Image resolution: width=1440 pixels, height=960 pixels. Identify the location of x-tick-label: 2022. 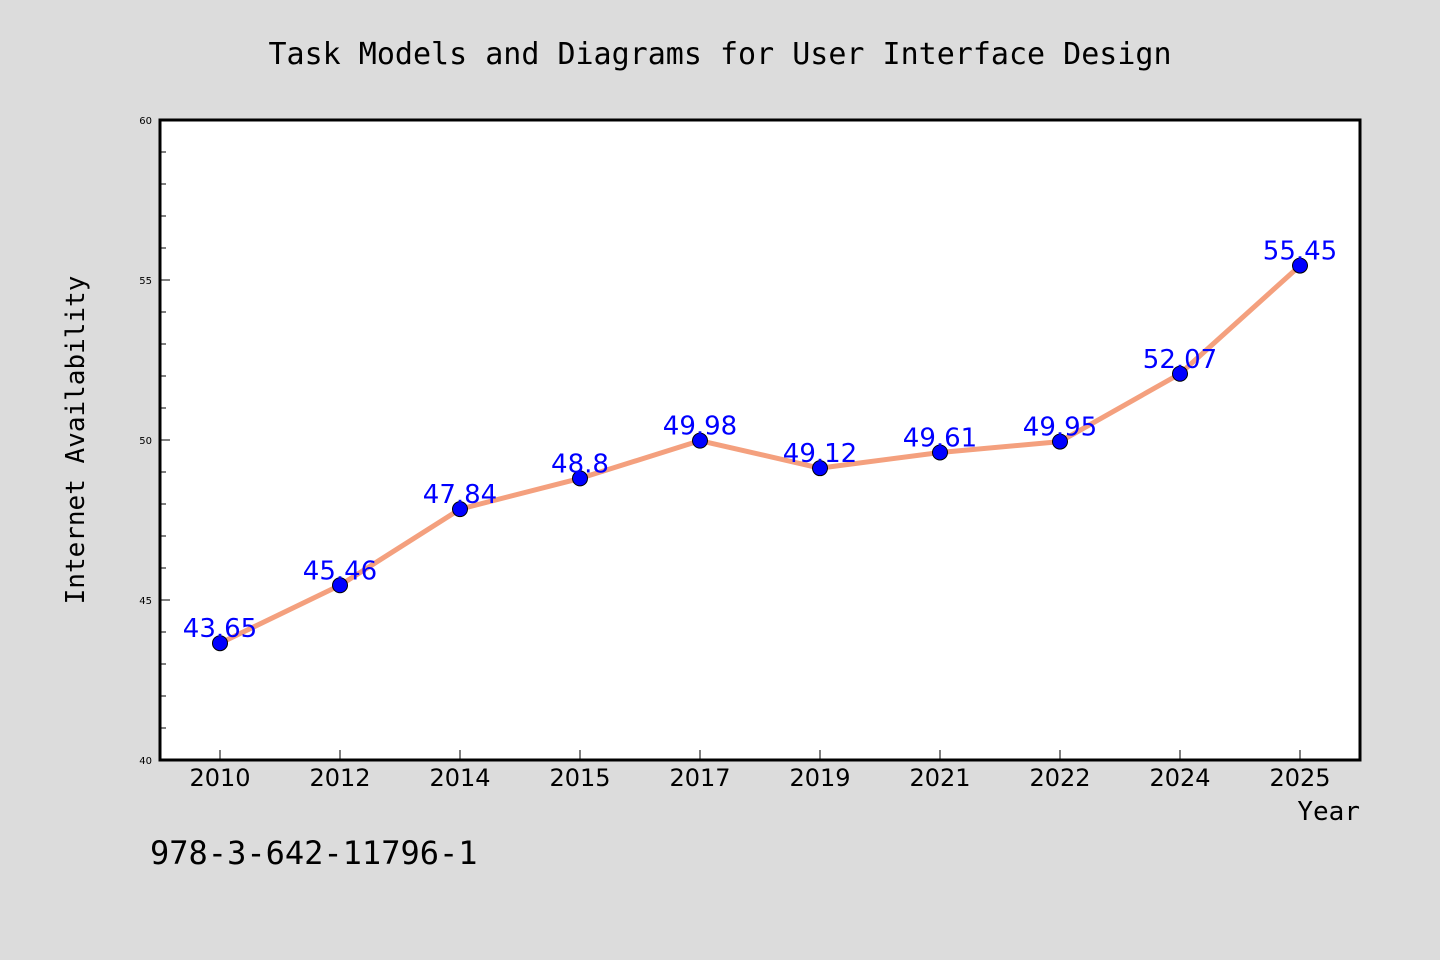
(1059, 778).